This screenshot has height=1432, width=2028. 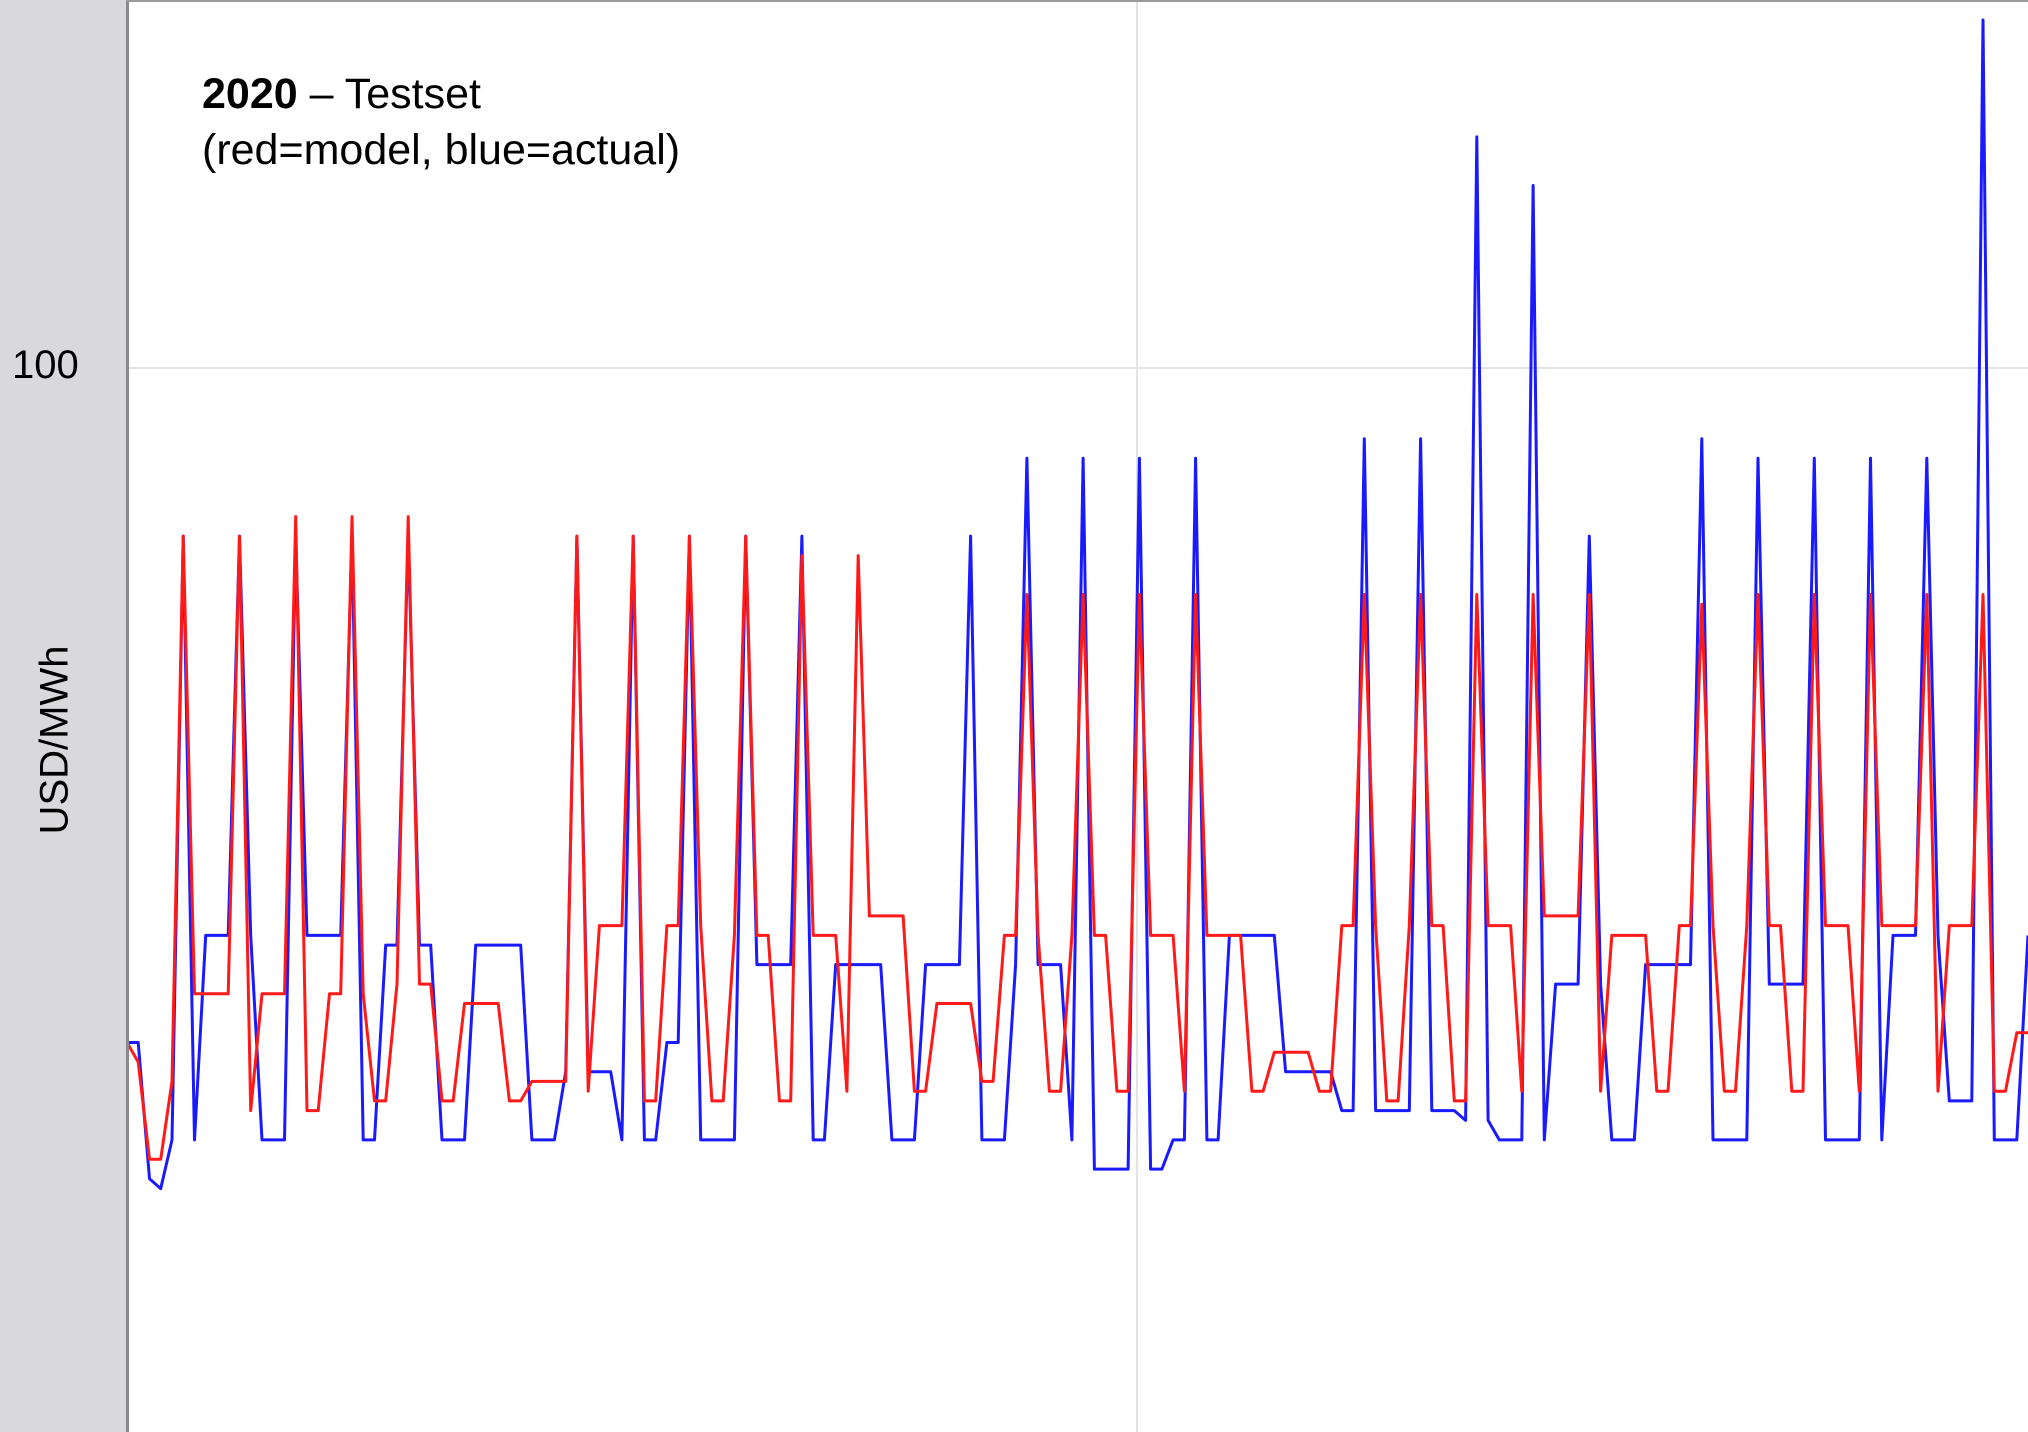 I want to click on chart-title: 2020 – Testset, so click(x=441, y=94).